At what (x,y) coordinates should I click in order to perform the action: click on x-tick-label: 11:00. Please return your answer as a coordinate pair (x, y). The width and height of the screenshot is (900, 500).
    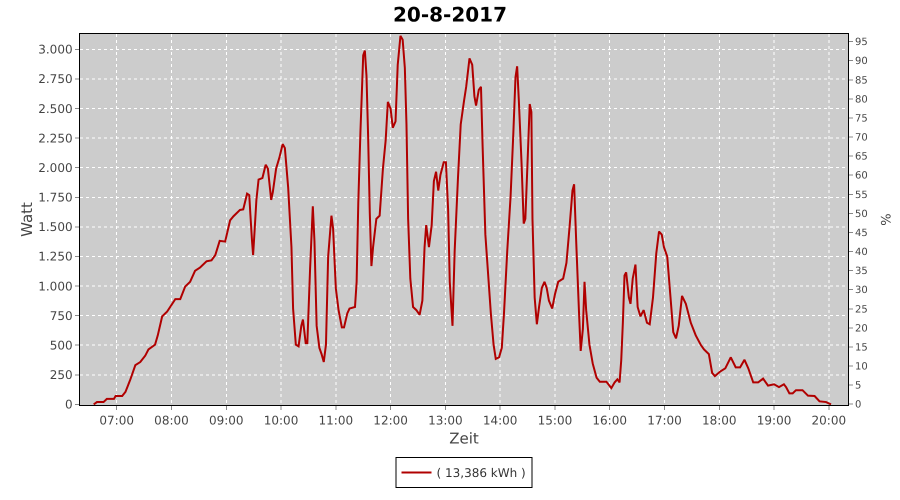
    Looking at the image, I should click on (336, 420).